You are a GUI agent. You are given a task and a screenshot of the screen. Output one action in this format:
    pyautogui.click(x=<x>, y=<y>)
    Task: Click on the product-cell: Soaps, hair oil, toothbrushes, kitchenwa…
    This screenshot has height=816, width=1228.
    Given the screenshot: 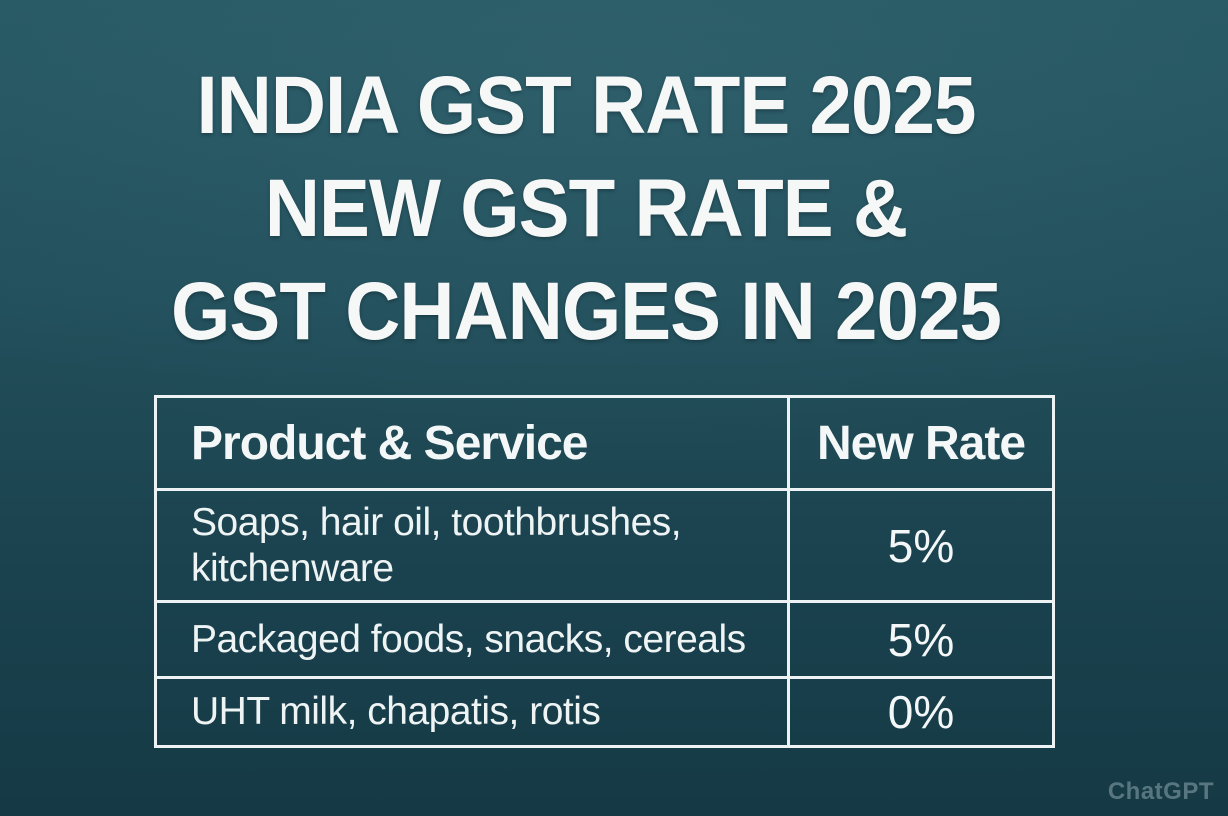 What is the action you would take?
    pyautogui.click(x=472, y=545)
    